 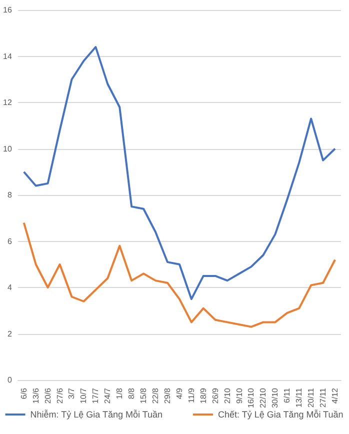 What do you see at coordinates (7, 102) in the screenshot?
I see `y-tick-label: 12` at bounding box center [7, 102].